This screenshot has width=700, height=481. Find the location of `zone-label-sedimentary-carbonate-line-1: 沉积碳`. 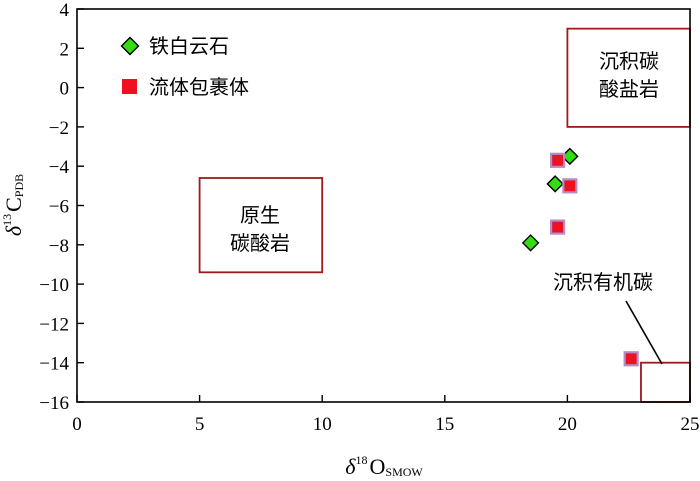

zone-label-sedimentary-carbonate-line-1: 沉积碳 is located at coordinates (629, 61).